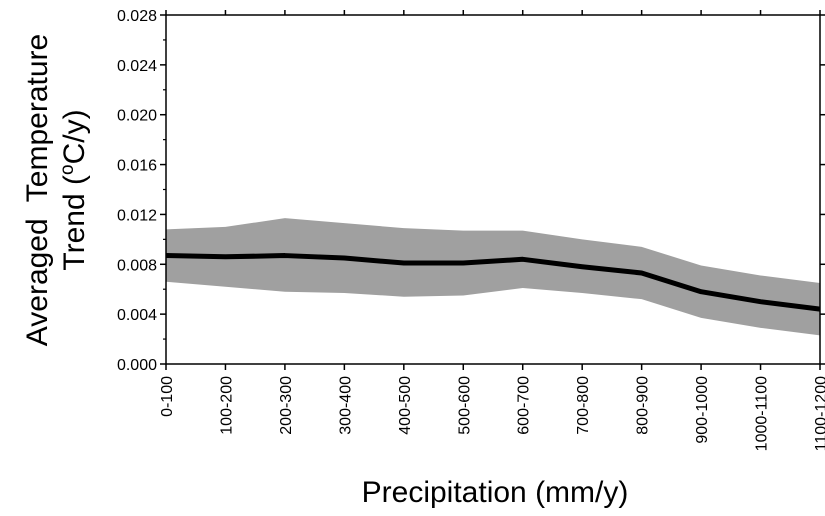 The height and width of the screenshot is (516, 825). Describe the element at coordinates (137, 166) in the screenshot. I see `y-tick-label: 0.016` at that location.